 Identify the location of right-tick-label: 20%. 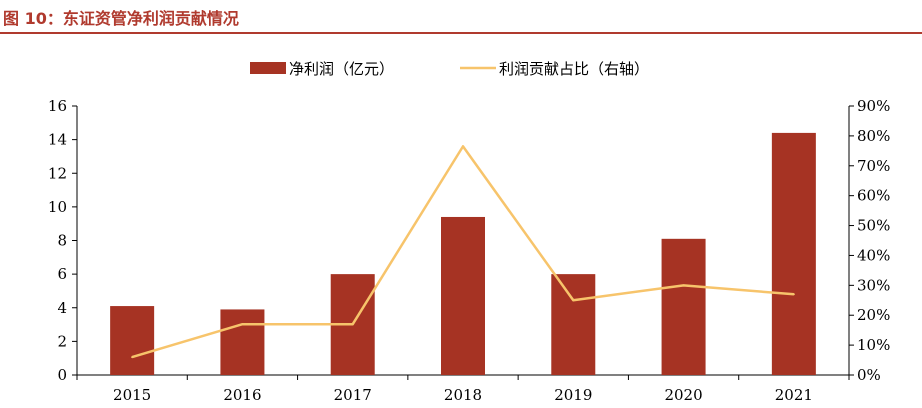
(873, 315).